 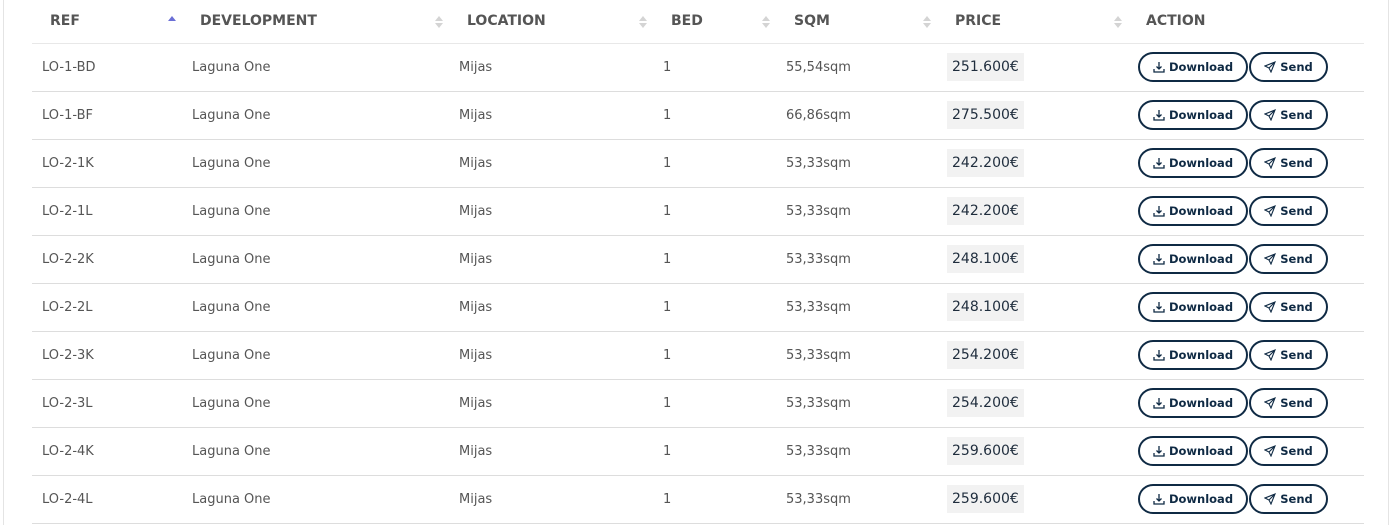 I want to click on cell-price: 251.600€, so click(x=1032, y=67).